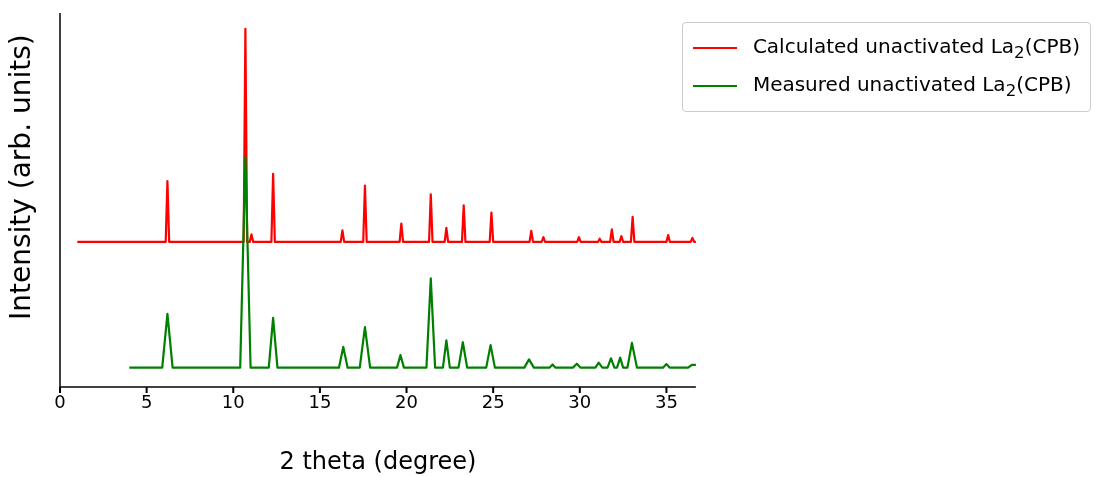  Describe the element at coordinates (146, 401) in the screenshot. I see `x-tick-label: 5` at that location.